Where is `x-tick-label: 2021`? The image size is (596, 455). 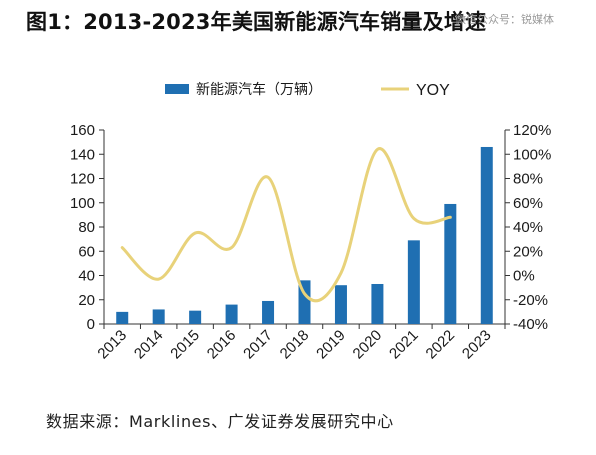
x-tick-label: 2021 is located at coordinates (404, 345).